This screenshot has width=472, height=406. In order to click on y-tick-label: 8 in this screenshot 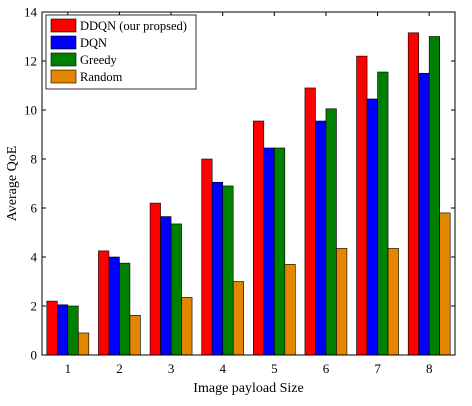, I will do `click(34, 159)`.